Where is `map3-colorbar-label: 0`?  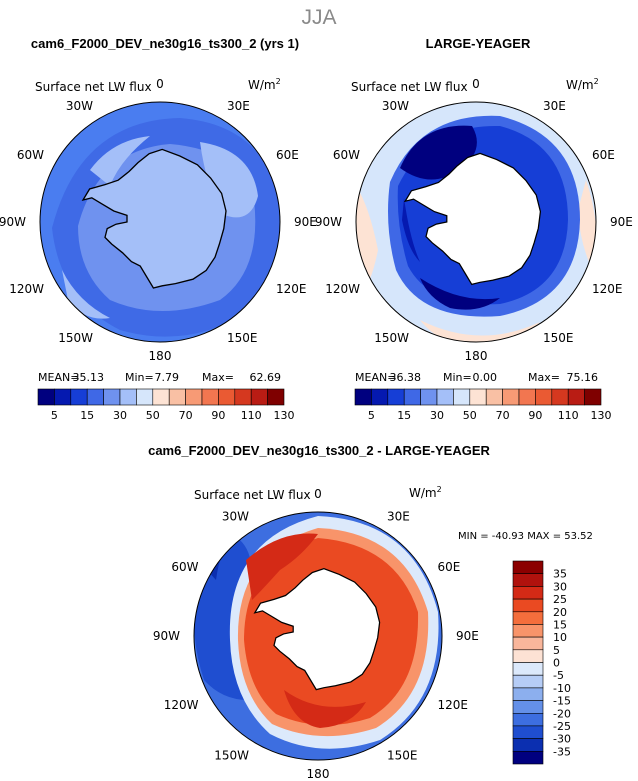 map3-colorbar-label: 0 is located at coordinates (556, 663).